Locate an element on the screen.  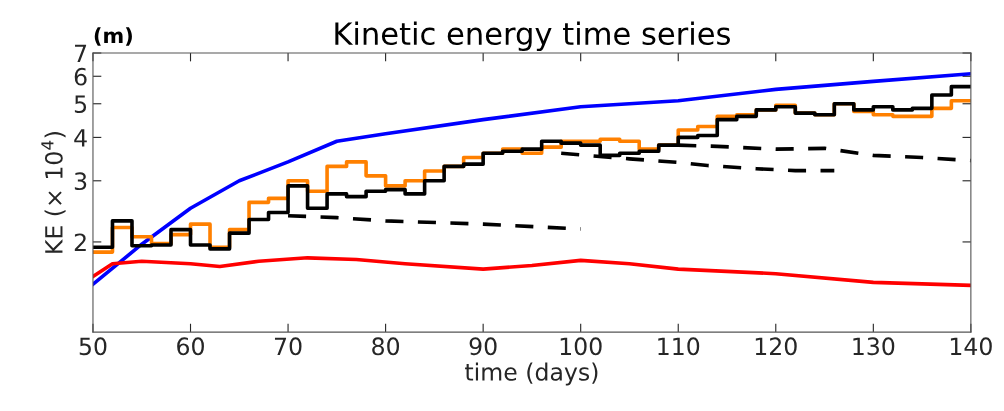
y-tick-label: 2 is located at coordinates (80, 242).